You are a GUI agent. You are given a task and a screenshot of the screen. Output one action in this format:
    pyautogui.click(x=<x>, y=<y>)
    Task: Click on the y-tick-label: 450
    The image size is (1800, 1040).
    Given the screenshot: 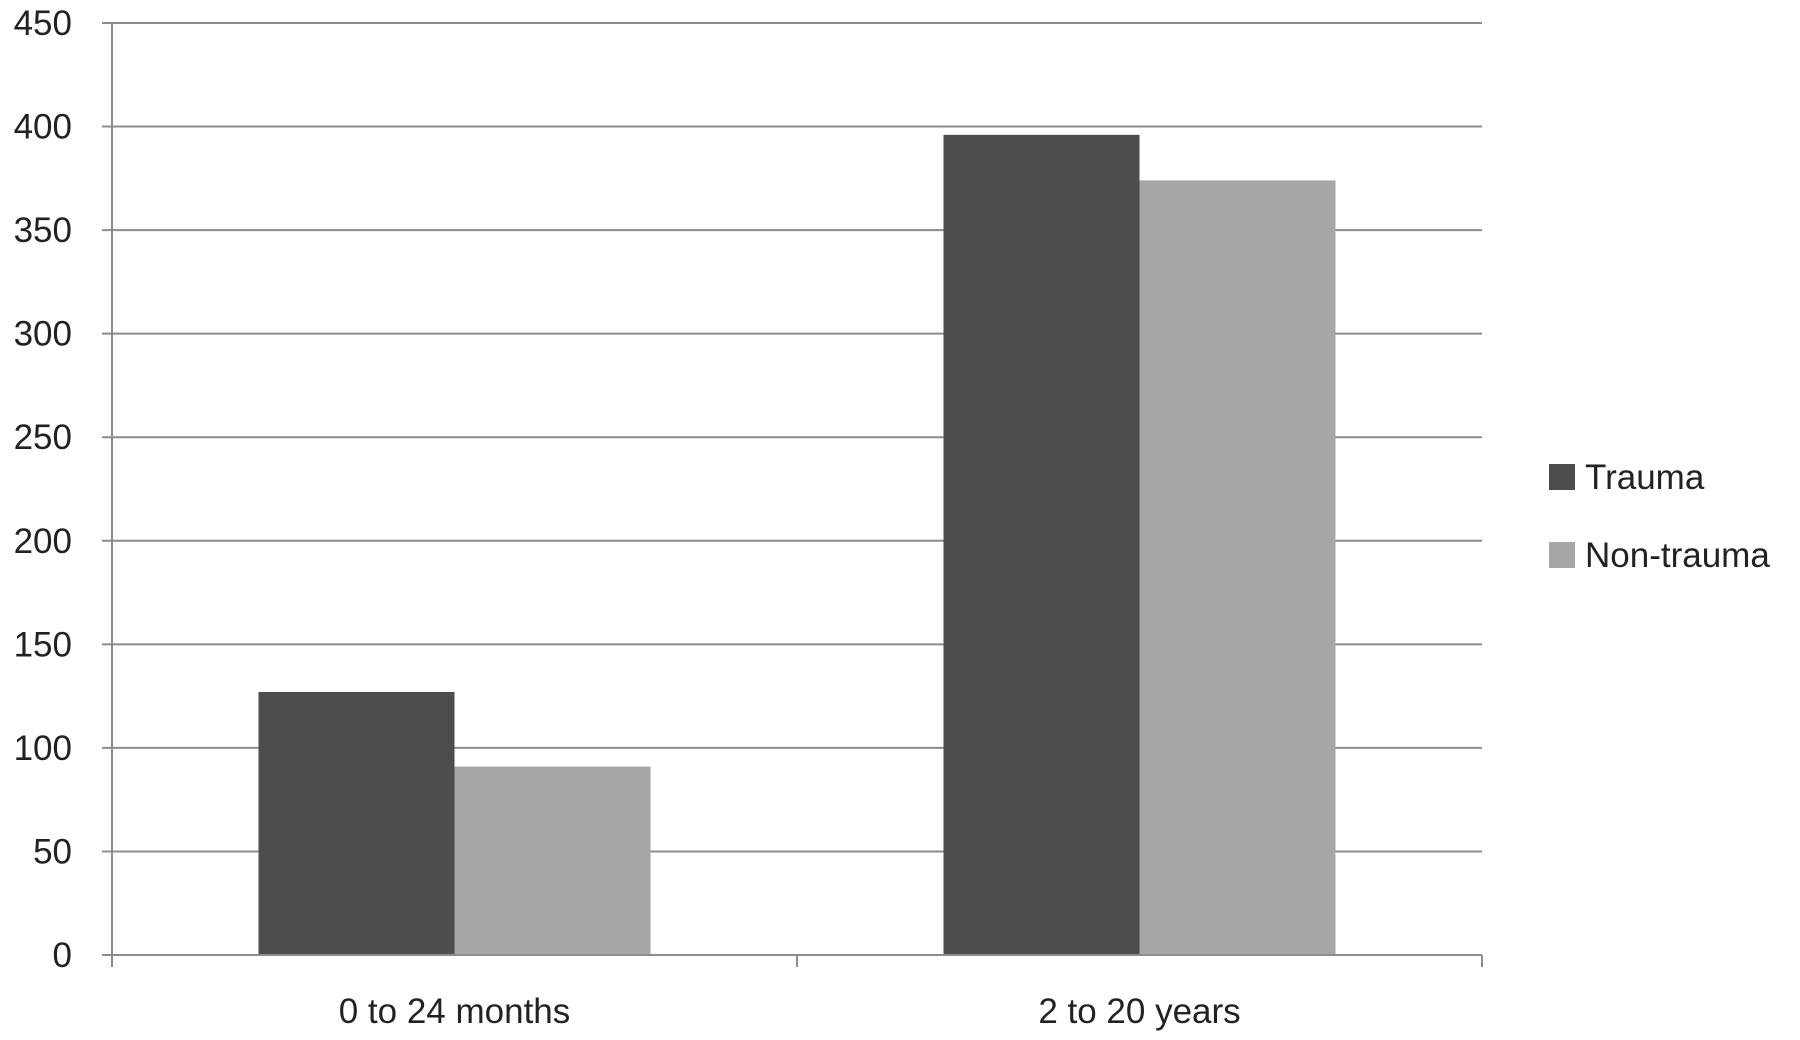 What is the action you would take?
    pyautogui.click(x=43, y=23)
    